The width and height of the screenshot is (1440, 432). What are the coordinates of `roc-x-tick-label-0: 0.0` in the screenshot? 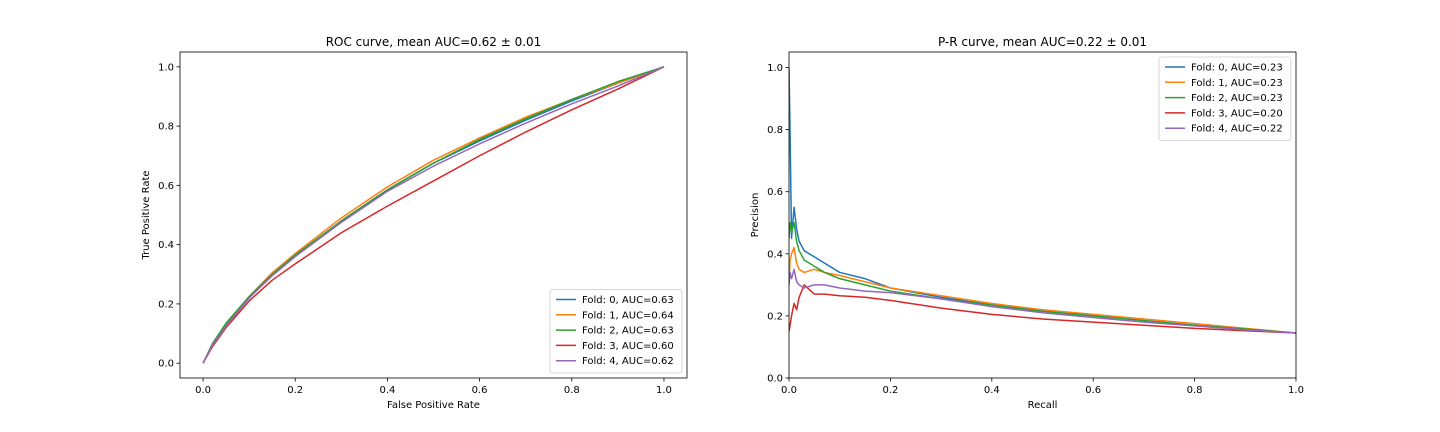 It's located at (203, 390).